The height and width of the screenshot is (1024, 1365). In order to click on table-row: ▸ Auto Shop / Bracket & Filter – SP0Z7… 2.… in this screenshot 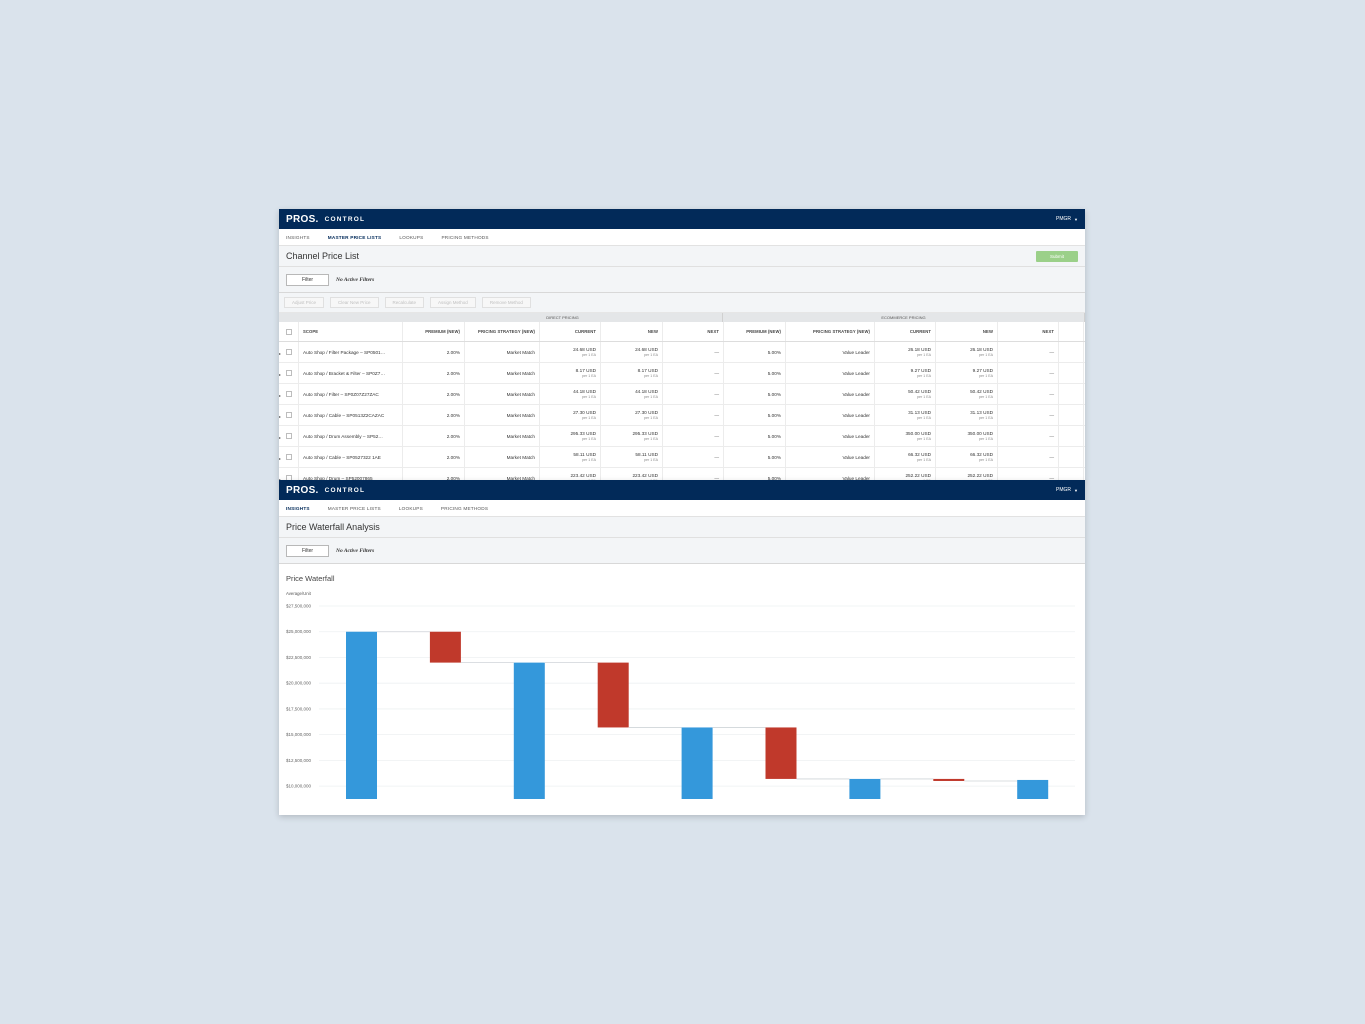, I will do `click(682, 373)`.